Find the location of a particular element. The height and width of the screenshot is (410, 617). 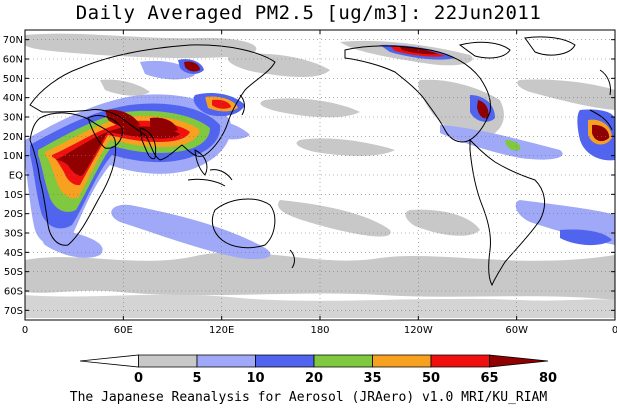

lat-tick-label: 30S is located at coordinates (13, 234).